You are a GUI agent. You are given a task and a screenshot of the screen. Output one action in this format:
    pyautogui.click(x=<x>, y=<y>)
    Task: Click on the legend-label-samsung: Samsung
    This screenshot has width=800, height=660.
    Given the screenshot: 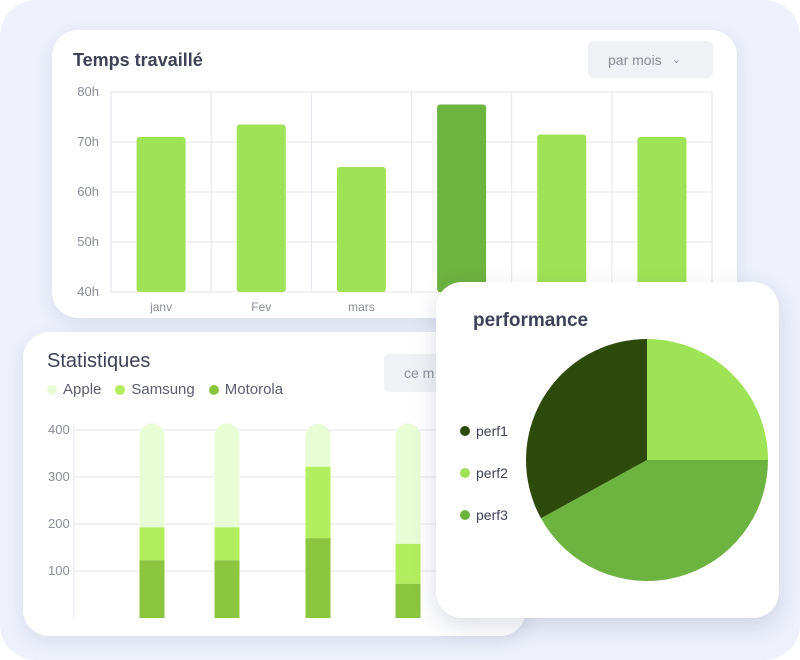 What is the action you would take?
    pyautogui.click(x=163, y=389)
    